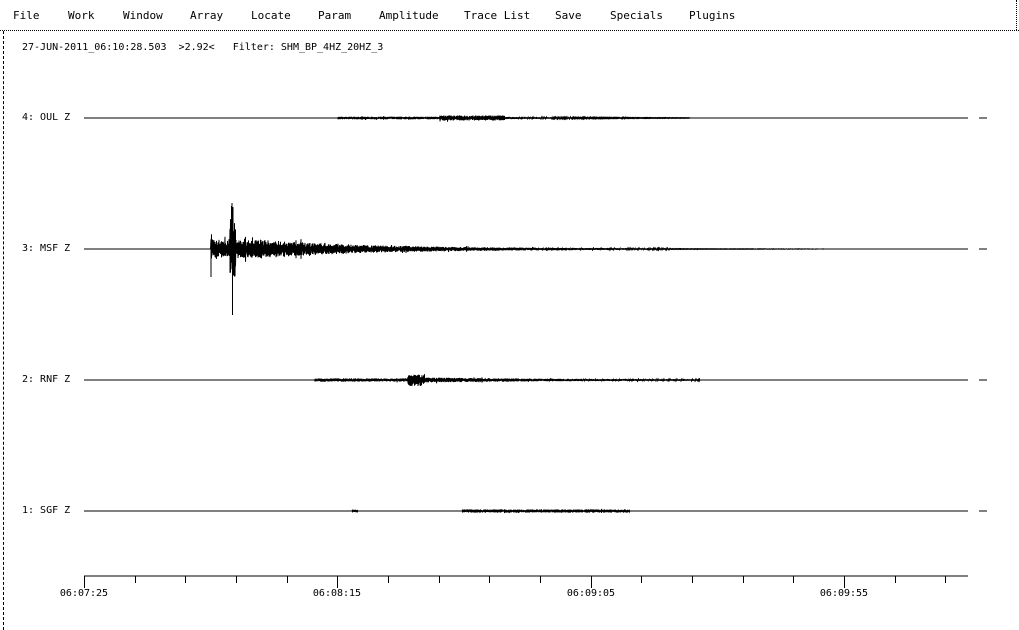  Describe the element at coordinates (46, 379) in the screenshot. I see `trace-label-rnf: 2: RNF Z` at that location.